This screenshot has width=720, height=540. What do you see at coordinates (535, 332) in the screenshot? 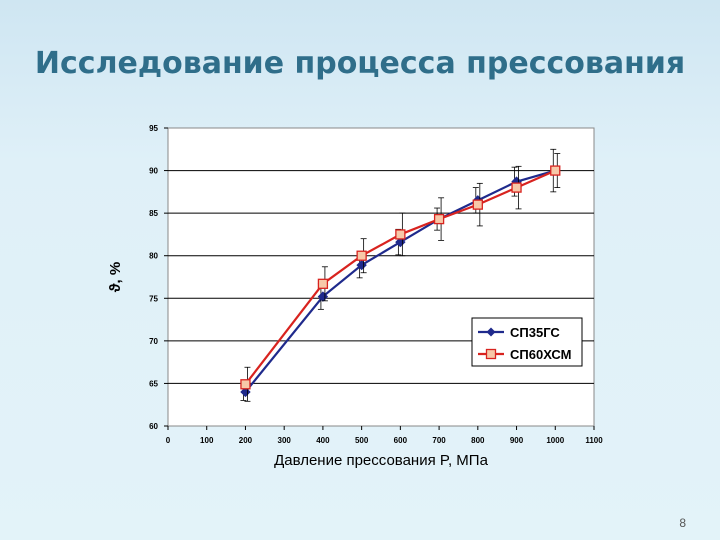
I see `legend-label: СП35ГС` at bounding box center [535, 332].